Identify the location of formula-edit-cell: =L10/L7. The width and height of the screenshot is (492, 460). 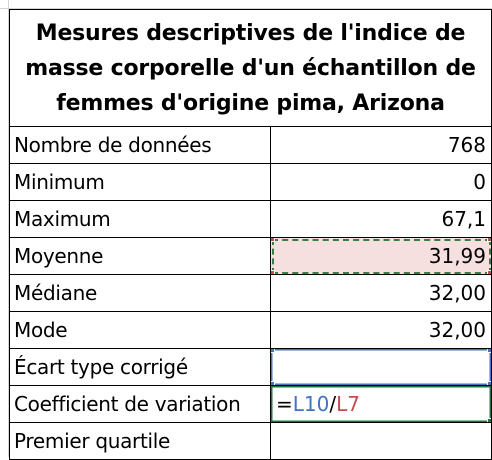
(381, 404).